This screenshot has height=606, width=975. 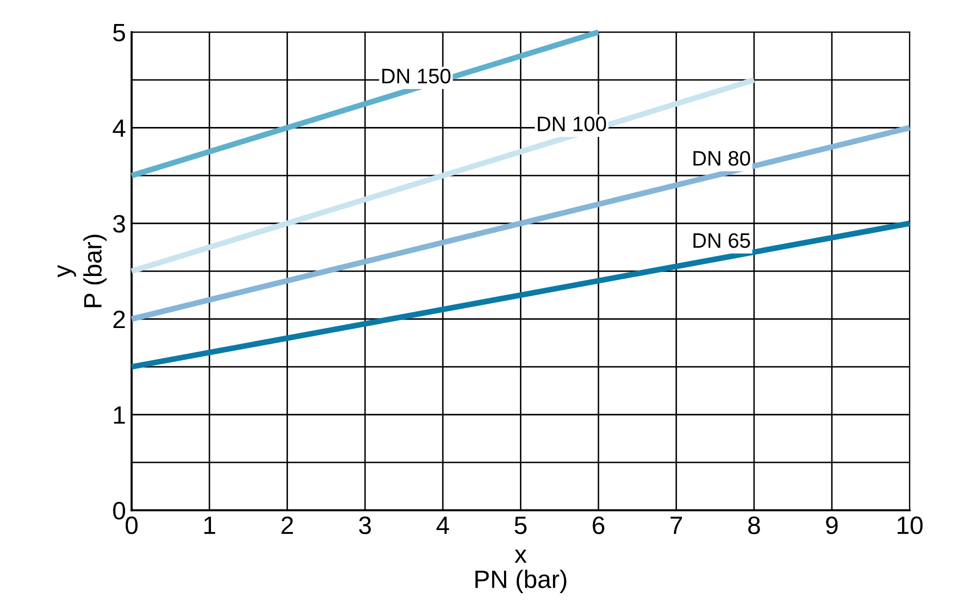 I want to click on x-tick-label: 5, so click(x=520, y=525).